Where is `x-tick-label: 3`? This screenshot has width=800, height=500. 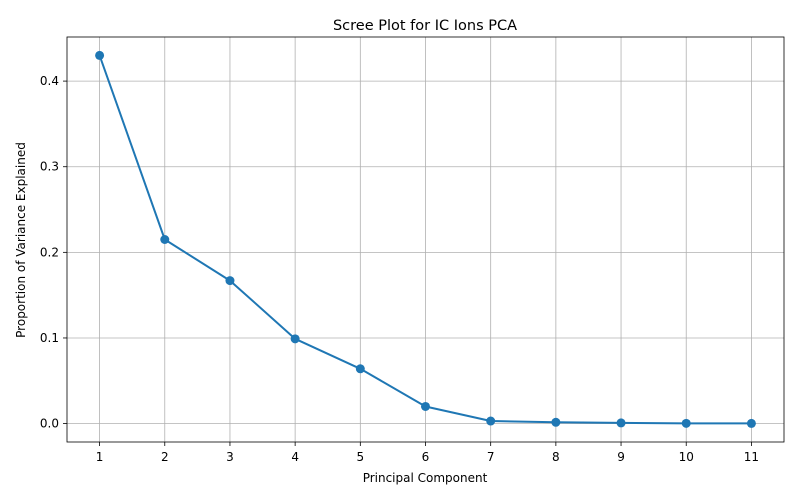
x-tick-label: 3 is located at coordinates (230, 457).